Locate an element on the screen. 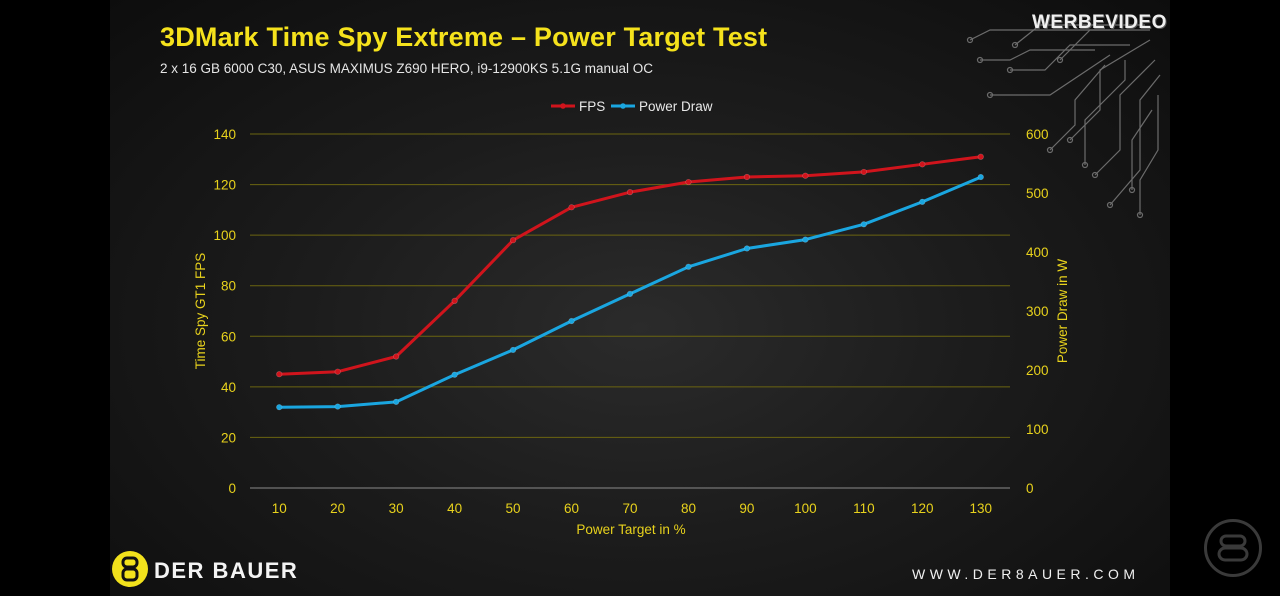 The image size is (1280, 596). left-tick-label: 60 is located at coordinates (228, 336).